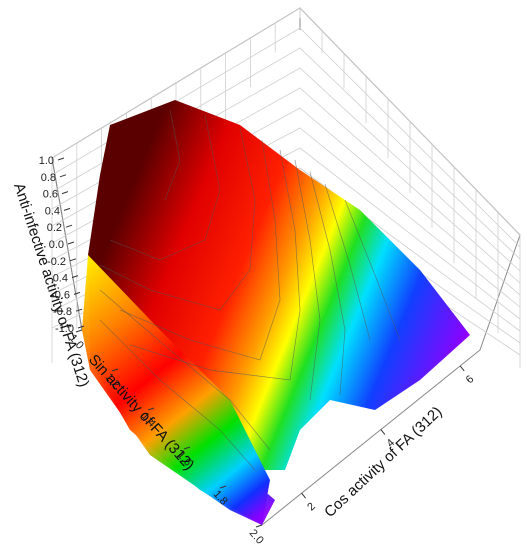 The width and height of the screenshot is (527, 550). Describe the element at coordinates (52, 211) in the screenshot. I see `z-tick-label: 0.4` at that location.